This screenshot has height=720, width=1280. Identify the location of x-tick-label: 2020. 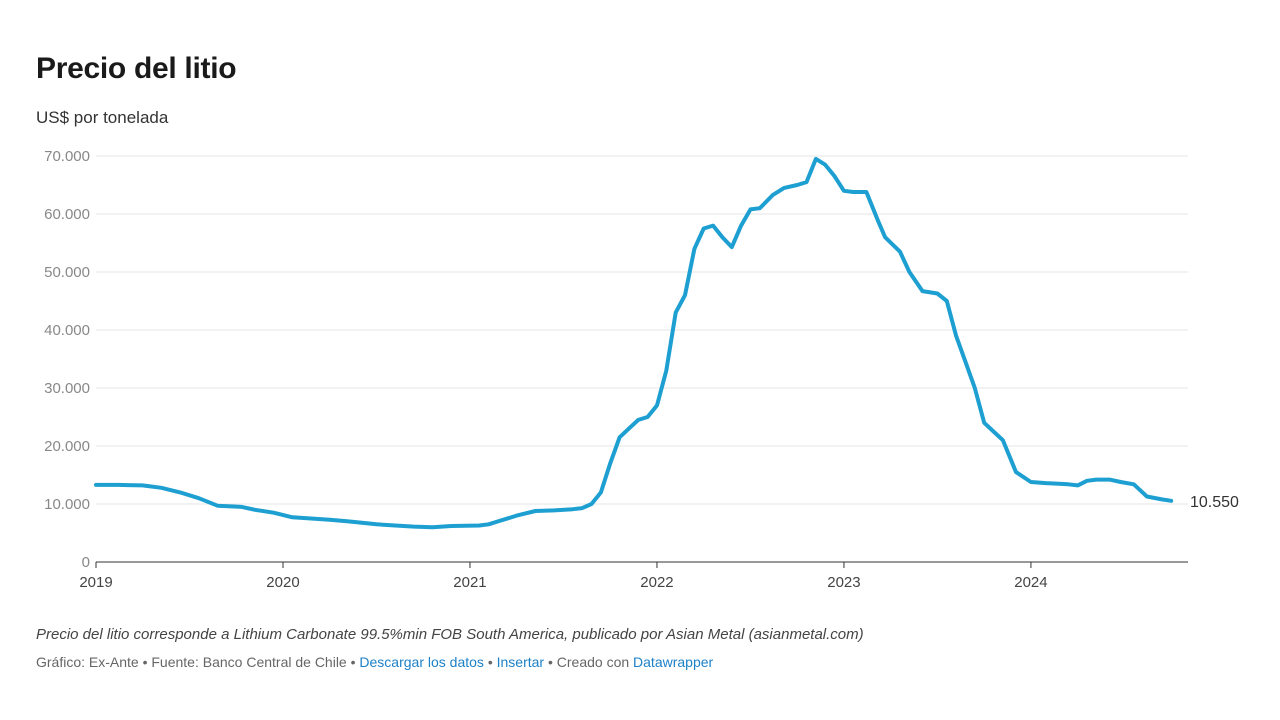
(282, 582).